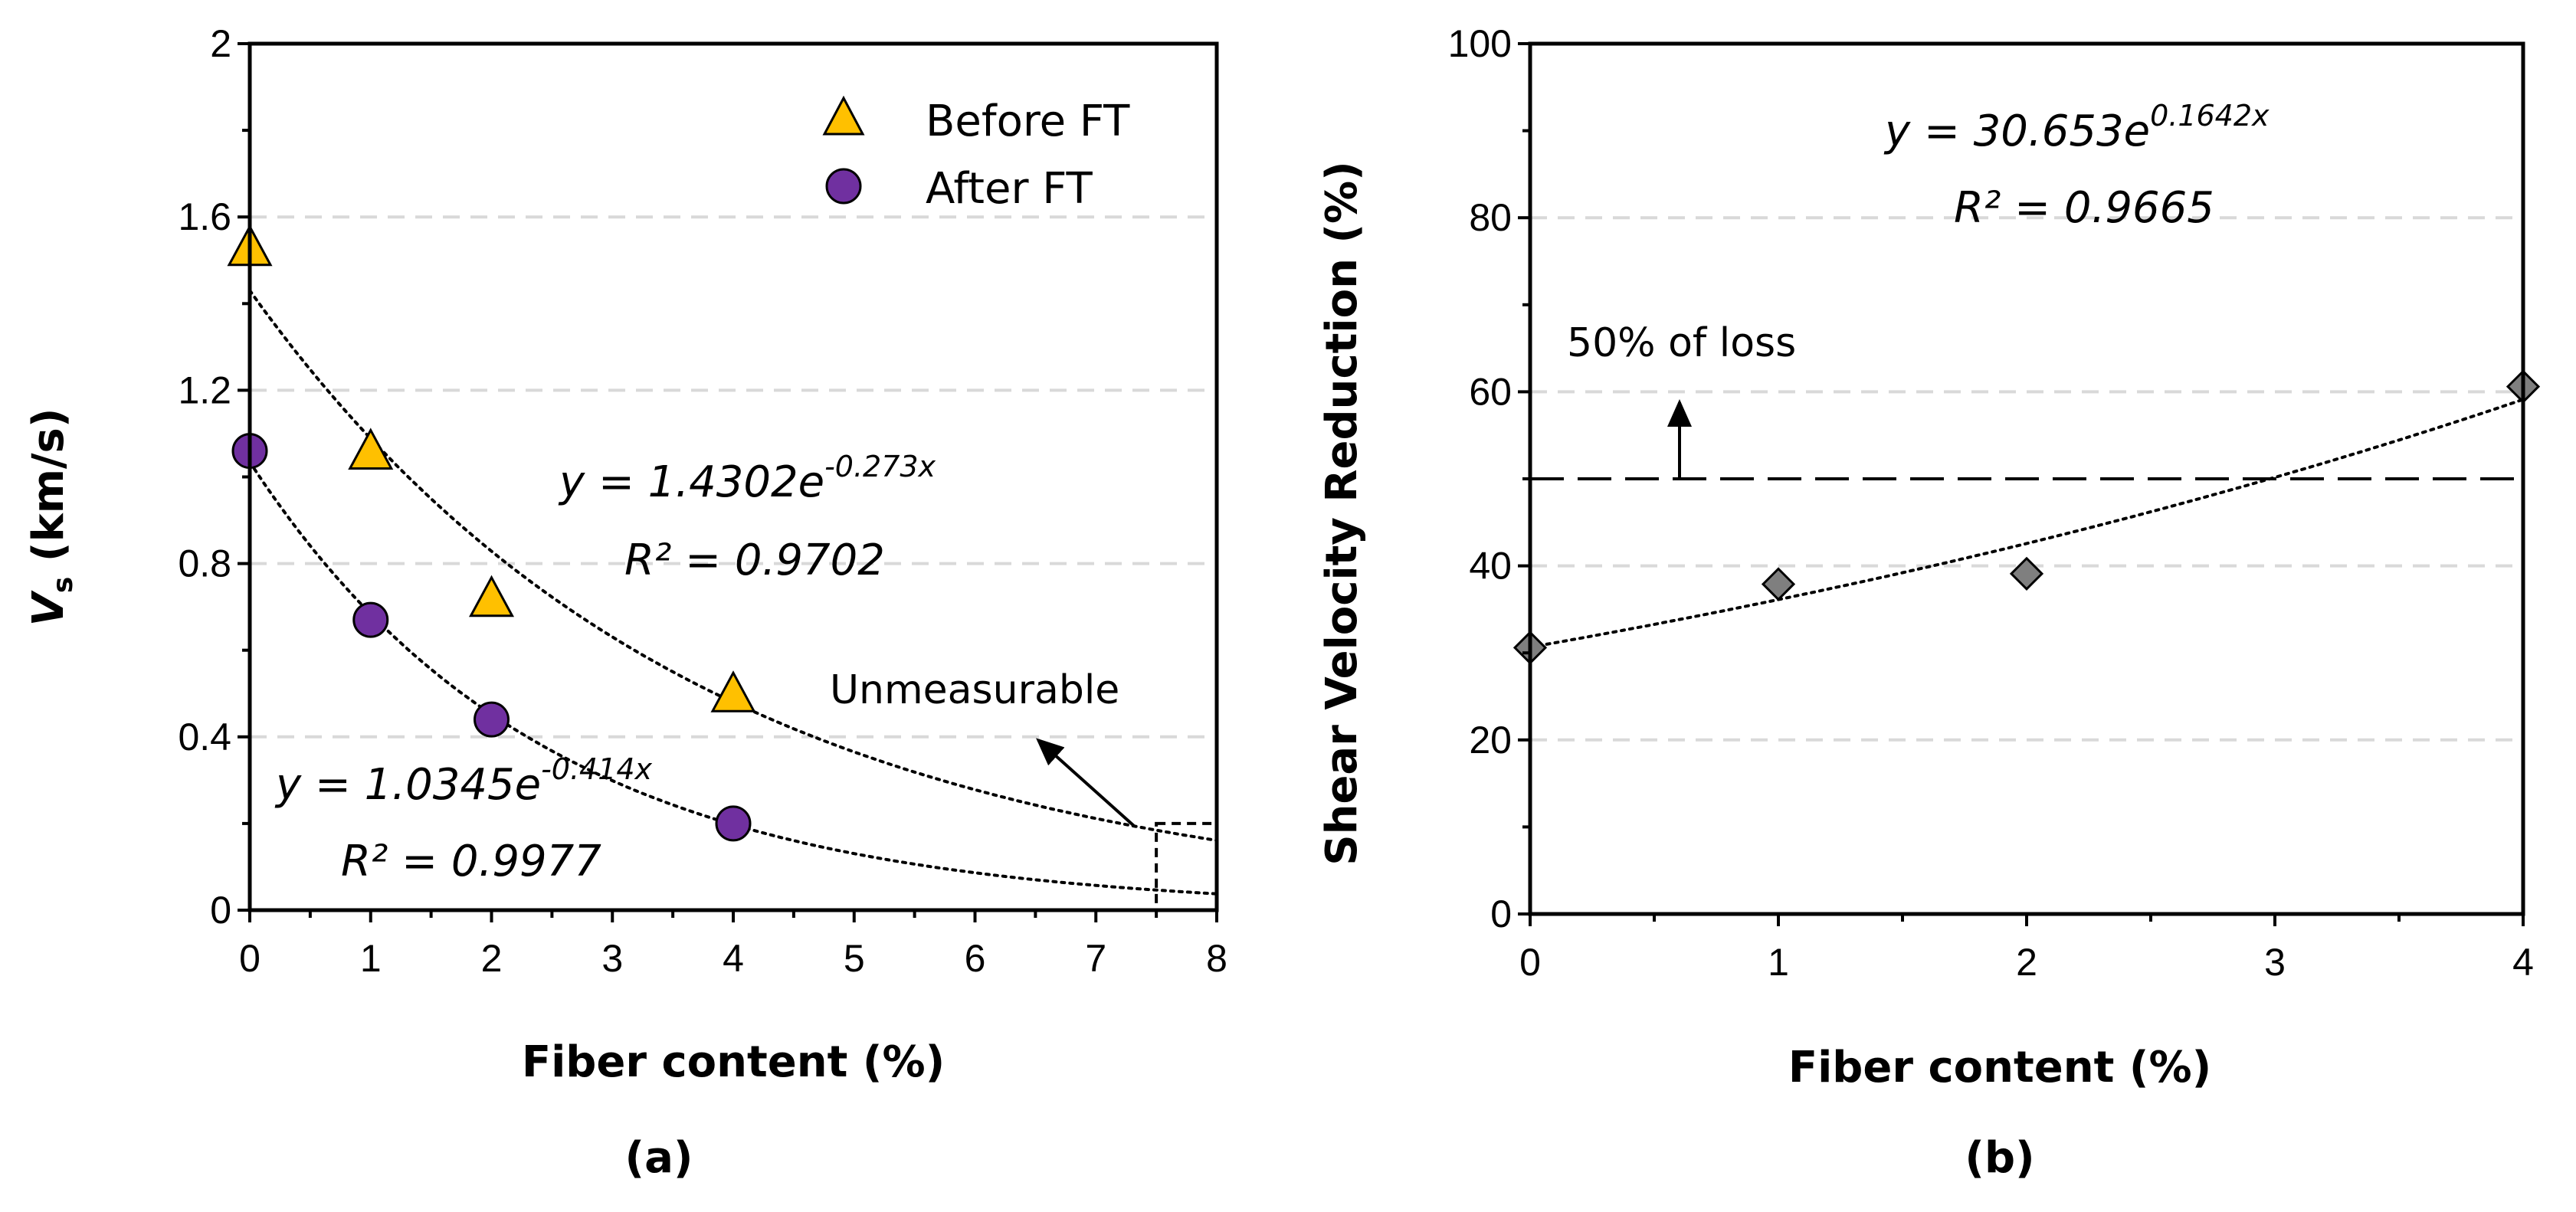  What do you see at coordinates (1342, 513) in the screenshot?
I see `panel-b-y-axis-title: Shear Velocity Reduction (%)` at bounding box center [1342, 513].